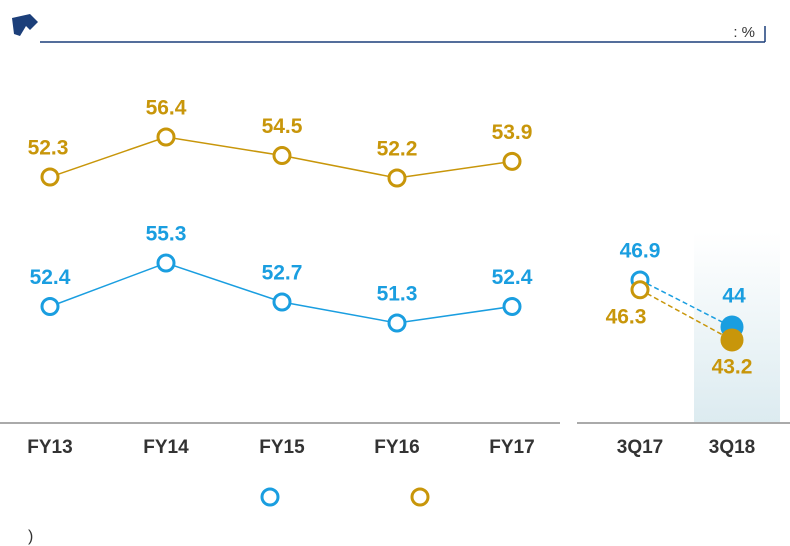 This screenshot has height=546, width=790. Describe the element at coordinates (640, 447) in the screenshot. I see `x-tick-label: 3Q17` at that location.